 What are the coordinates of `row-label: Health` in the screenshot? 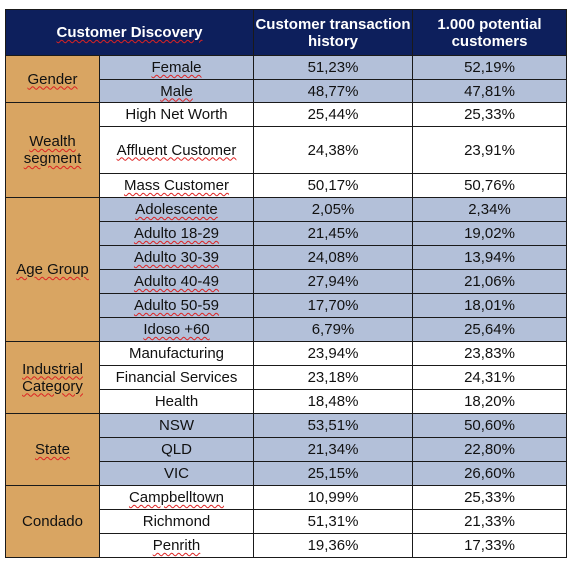 It's located at (176, 401).